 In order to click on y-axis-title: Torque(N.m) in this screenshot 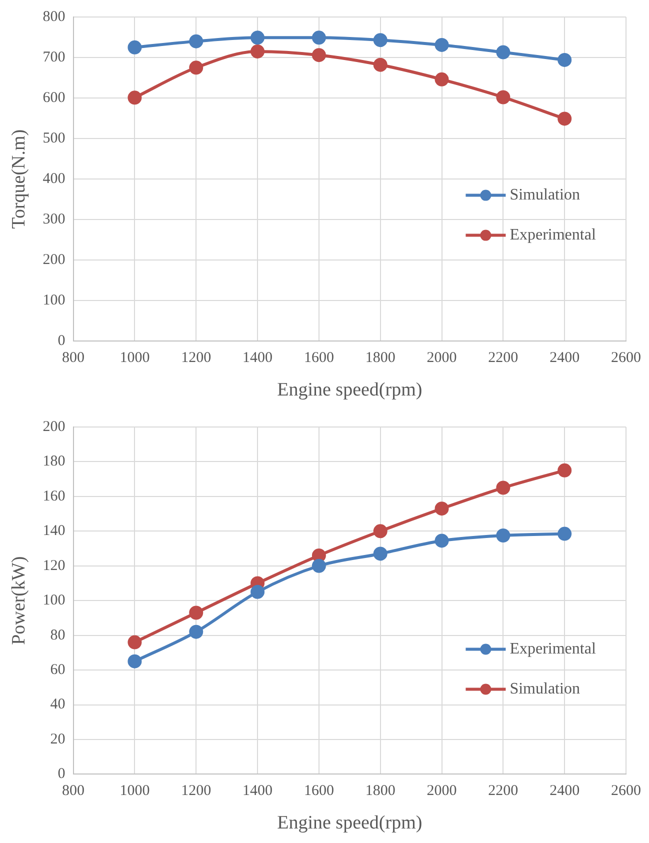, I will do `click(19, 179)`.